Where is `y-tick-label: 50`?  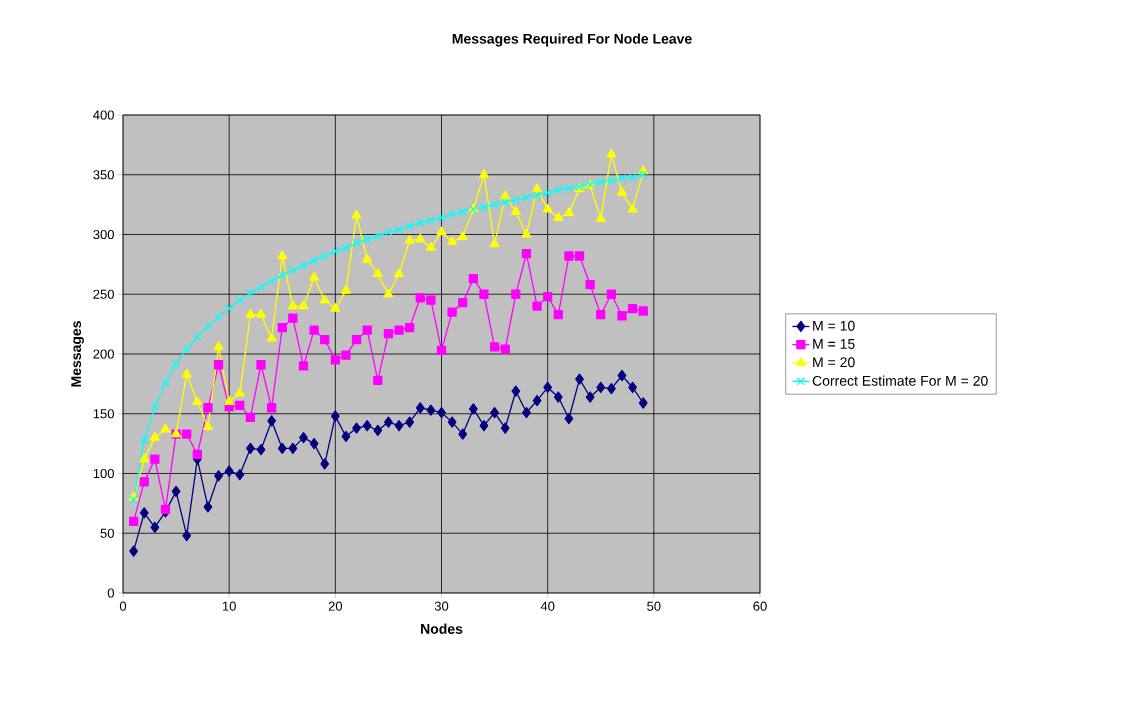
y-tick-label: 50 is located at coordinates (107, 533).